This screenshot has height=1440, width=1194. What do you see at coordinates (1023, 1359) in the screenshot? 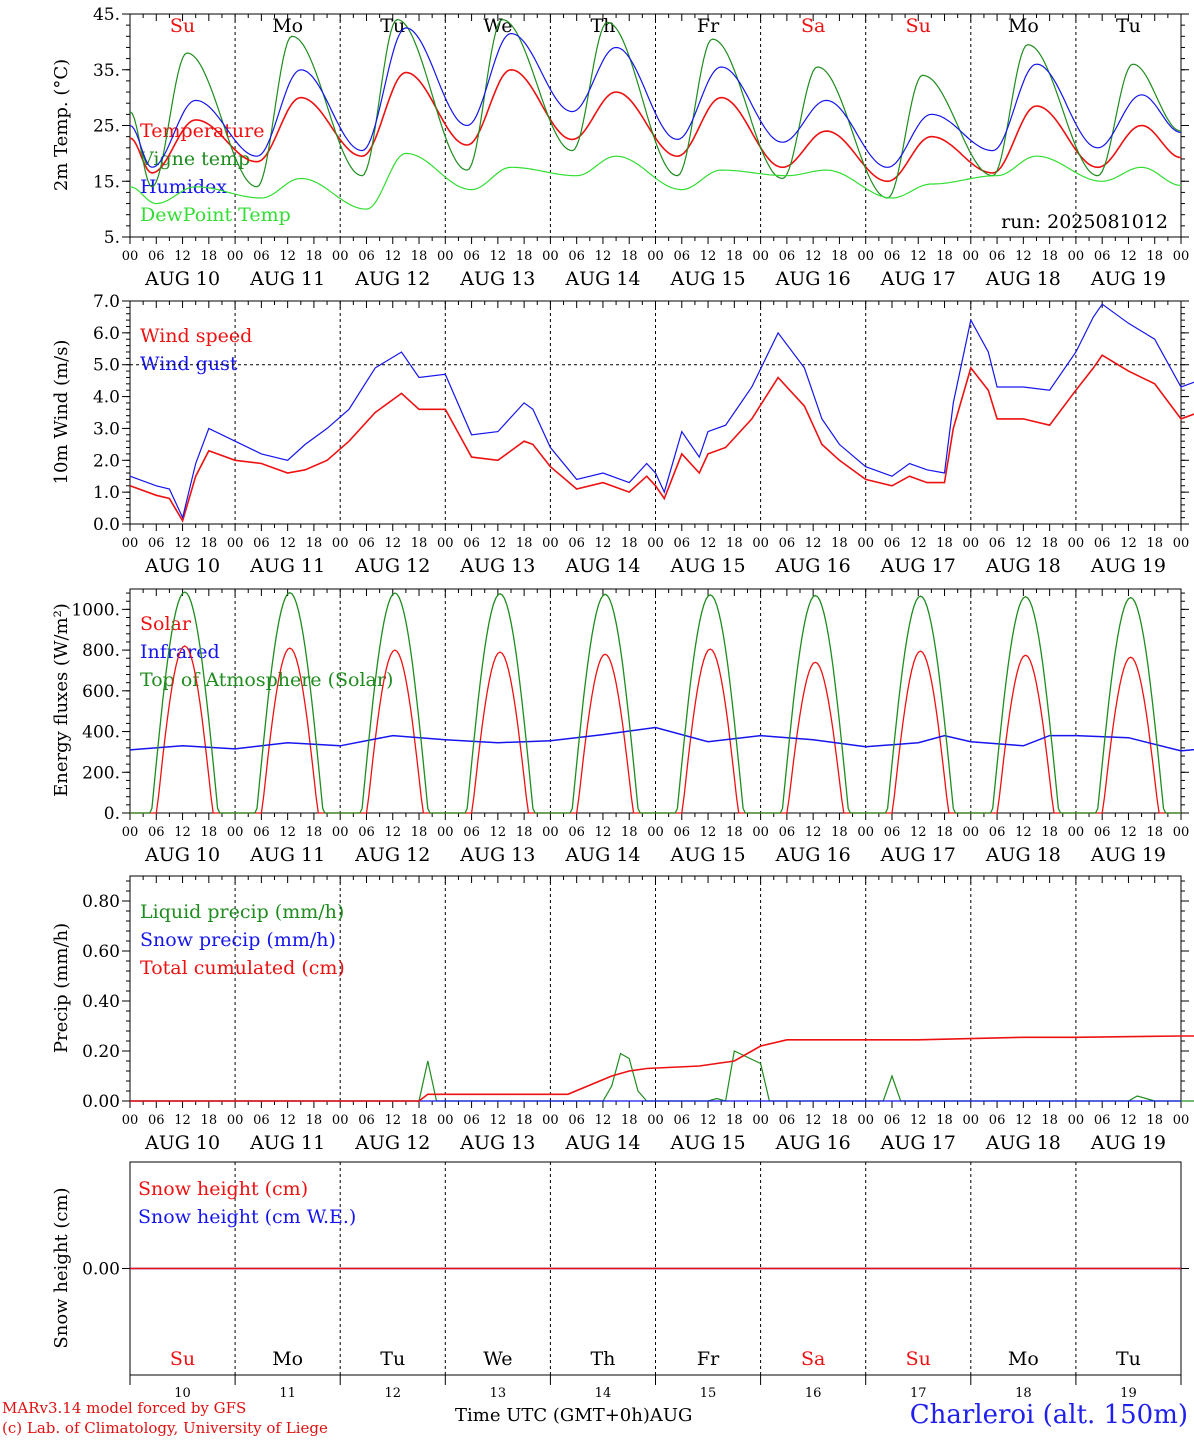
I see `weekday-label: Mo` at bounding box center [1023, 1359].